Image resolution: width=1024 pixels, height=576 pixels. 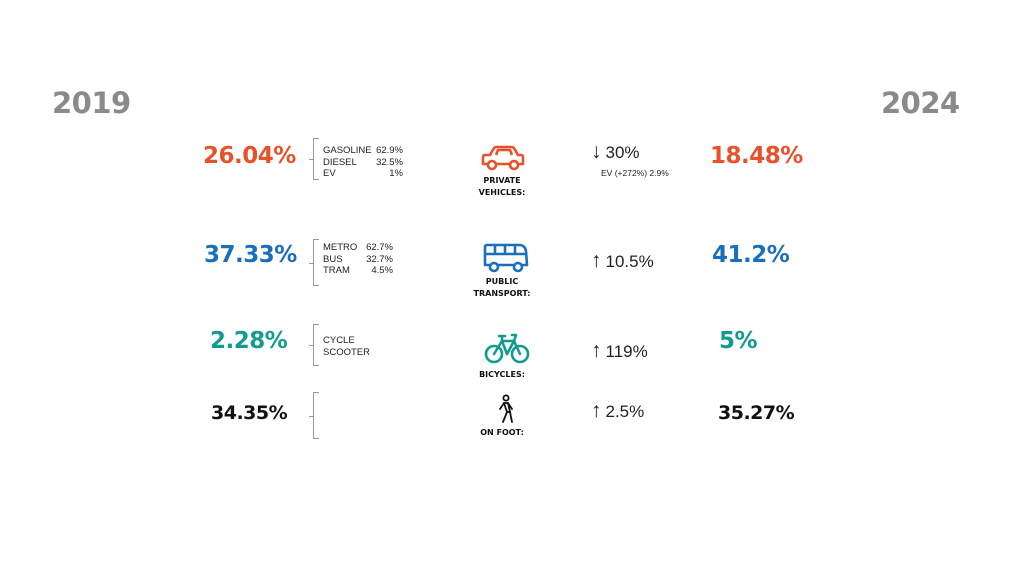 I want to click on breakdown-name: DIESEL, so click(x=340, y=162).